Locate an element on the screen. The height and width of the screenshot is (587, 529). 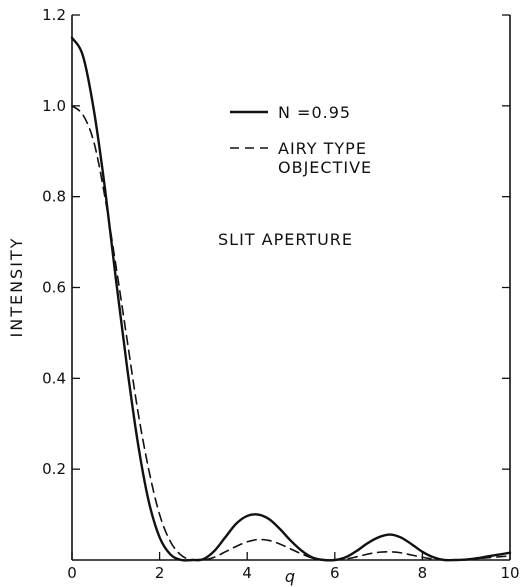
y-tick-label-1: 0.4 is located at coordinates (54, 378).